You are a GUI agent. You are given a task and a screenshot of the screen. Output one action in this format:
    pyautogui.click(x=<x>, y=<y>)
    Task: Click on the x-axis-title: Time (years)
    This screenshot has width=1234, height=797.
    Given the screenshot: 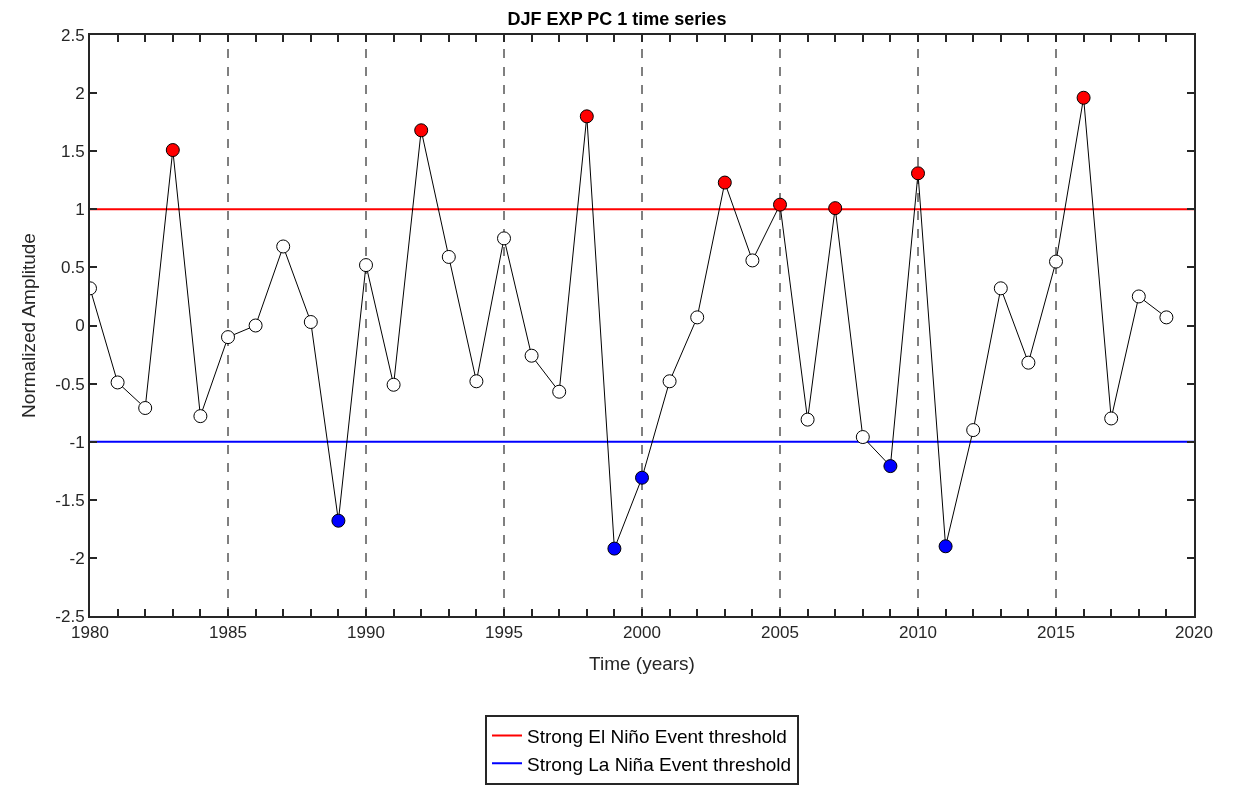 What is the action you would take?
    pyautogui.click(x=642, y=663)
    